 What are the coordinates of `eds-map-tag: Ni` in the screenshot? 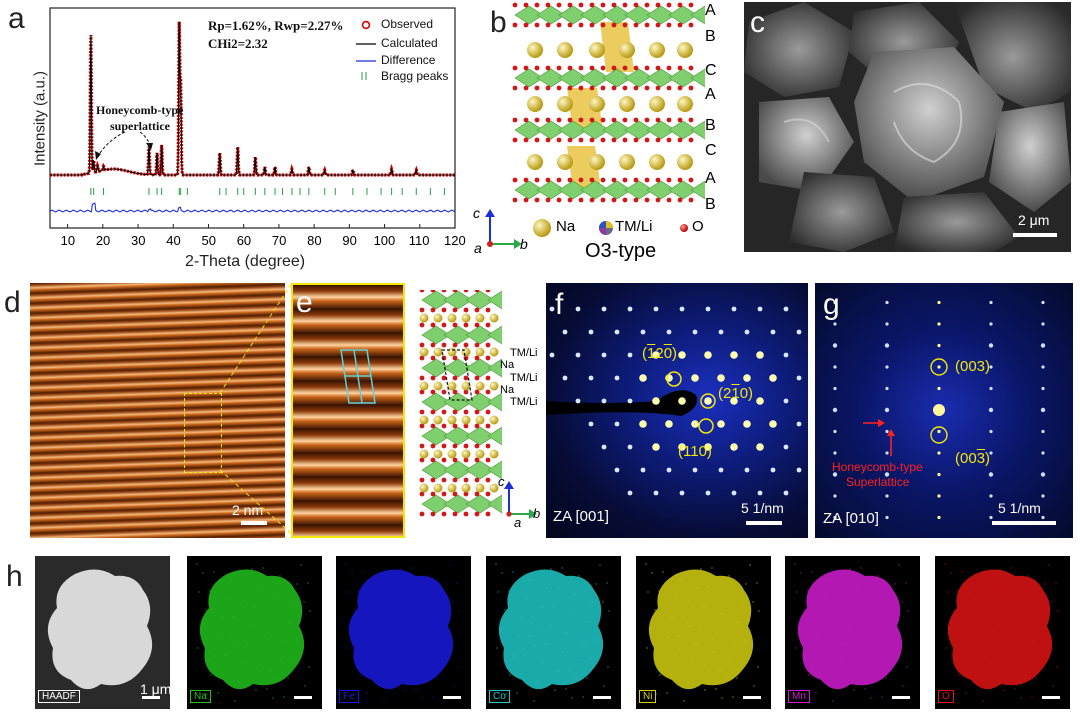 It's located at (648, 696).